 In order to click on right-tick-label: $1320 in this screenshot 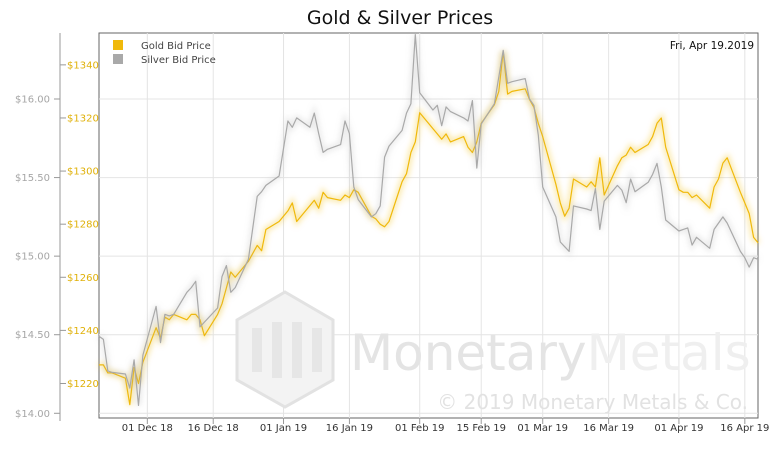, I will do `click(83, 118)`.